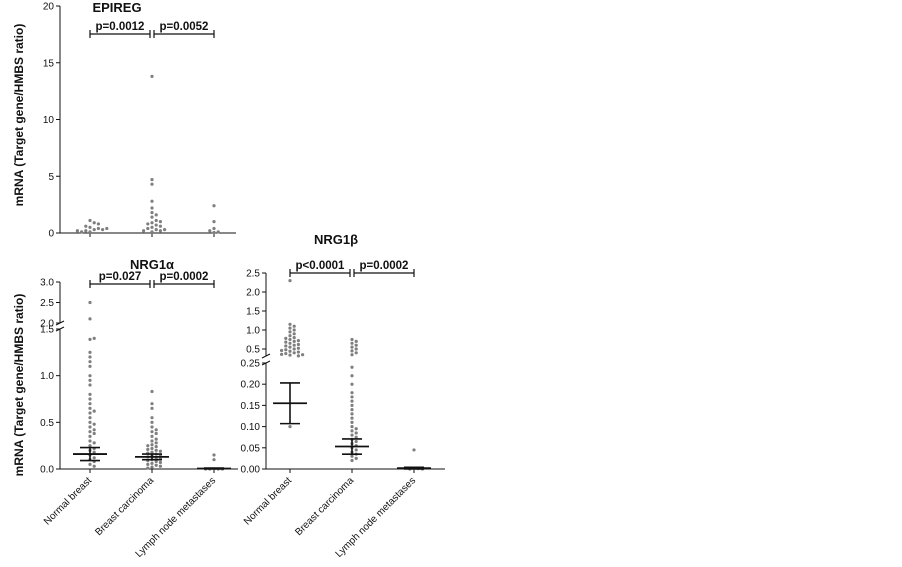 This screenshot has width=902, height=567. I want to click on plot-area: 0 5 10 15 20 p=0.0012 p=0.0052, so click(139, 121).